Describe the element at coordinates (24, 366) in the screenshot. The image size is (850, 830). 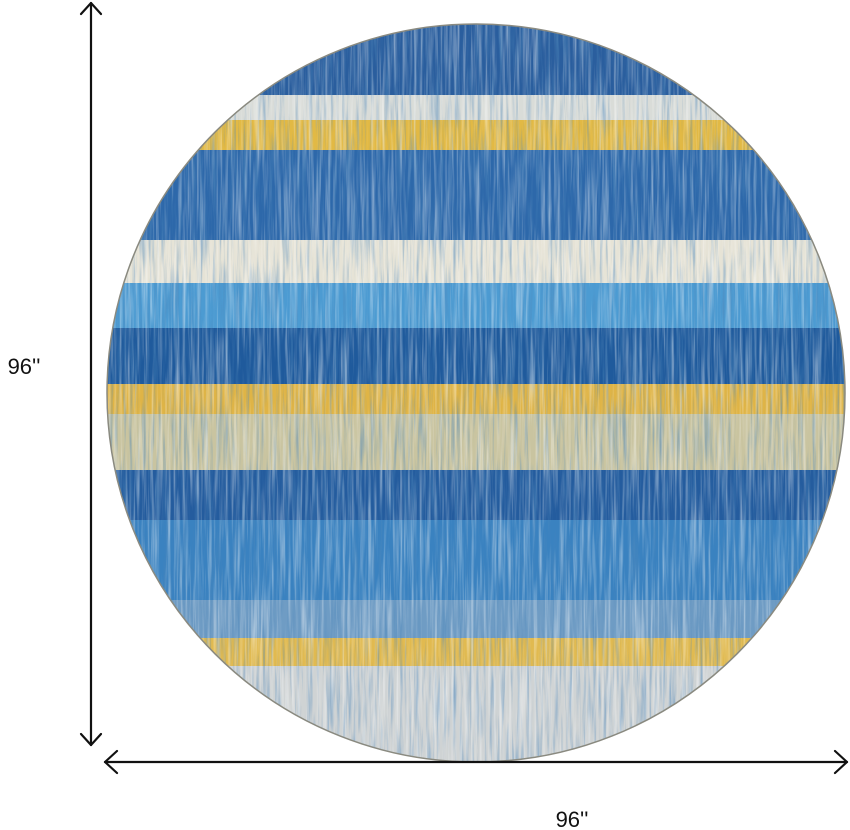
I see `height-label: 96''` at that location.